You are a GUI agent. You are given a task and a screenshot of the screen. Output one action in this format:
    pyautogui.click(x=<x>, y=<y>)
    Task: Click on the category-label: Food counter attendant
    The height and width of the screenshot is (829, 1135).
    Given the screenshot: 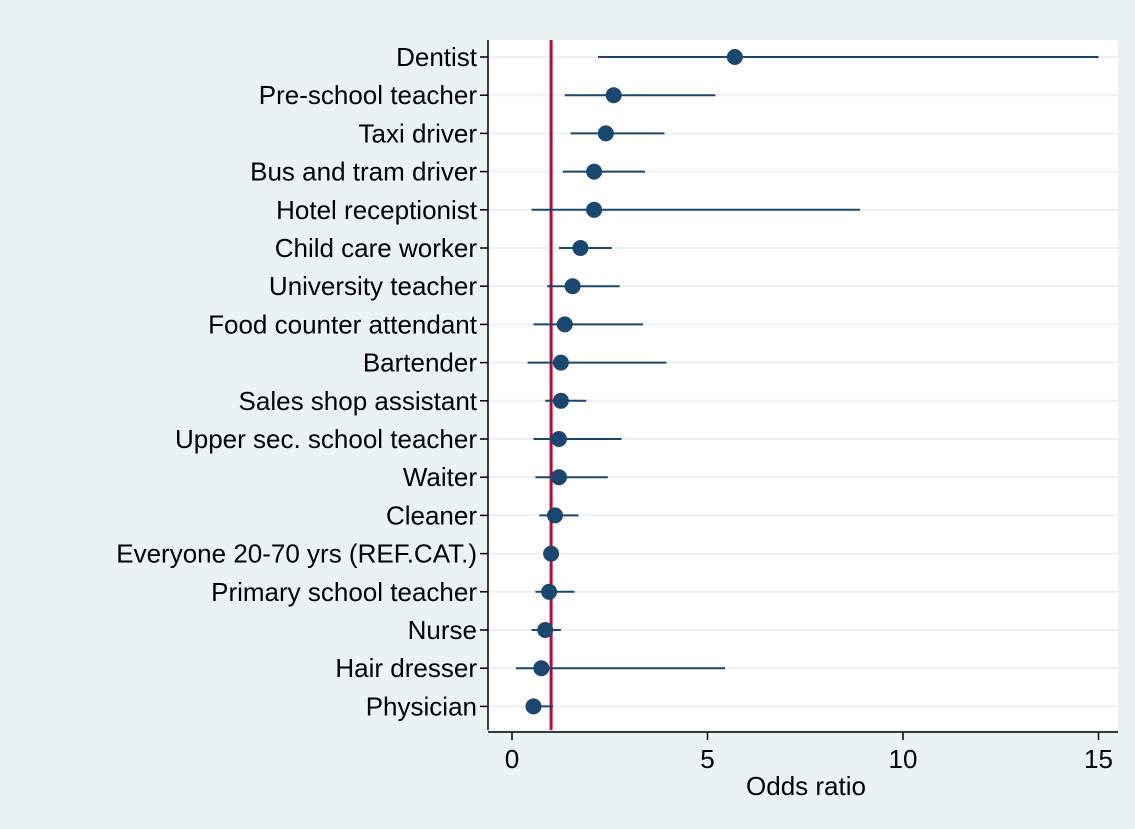 What is the action you would take?
    pyautogui.click(x=343, y=324)
    